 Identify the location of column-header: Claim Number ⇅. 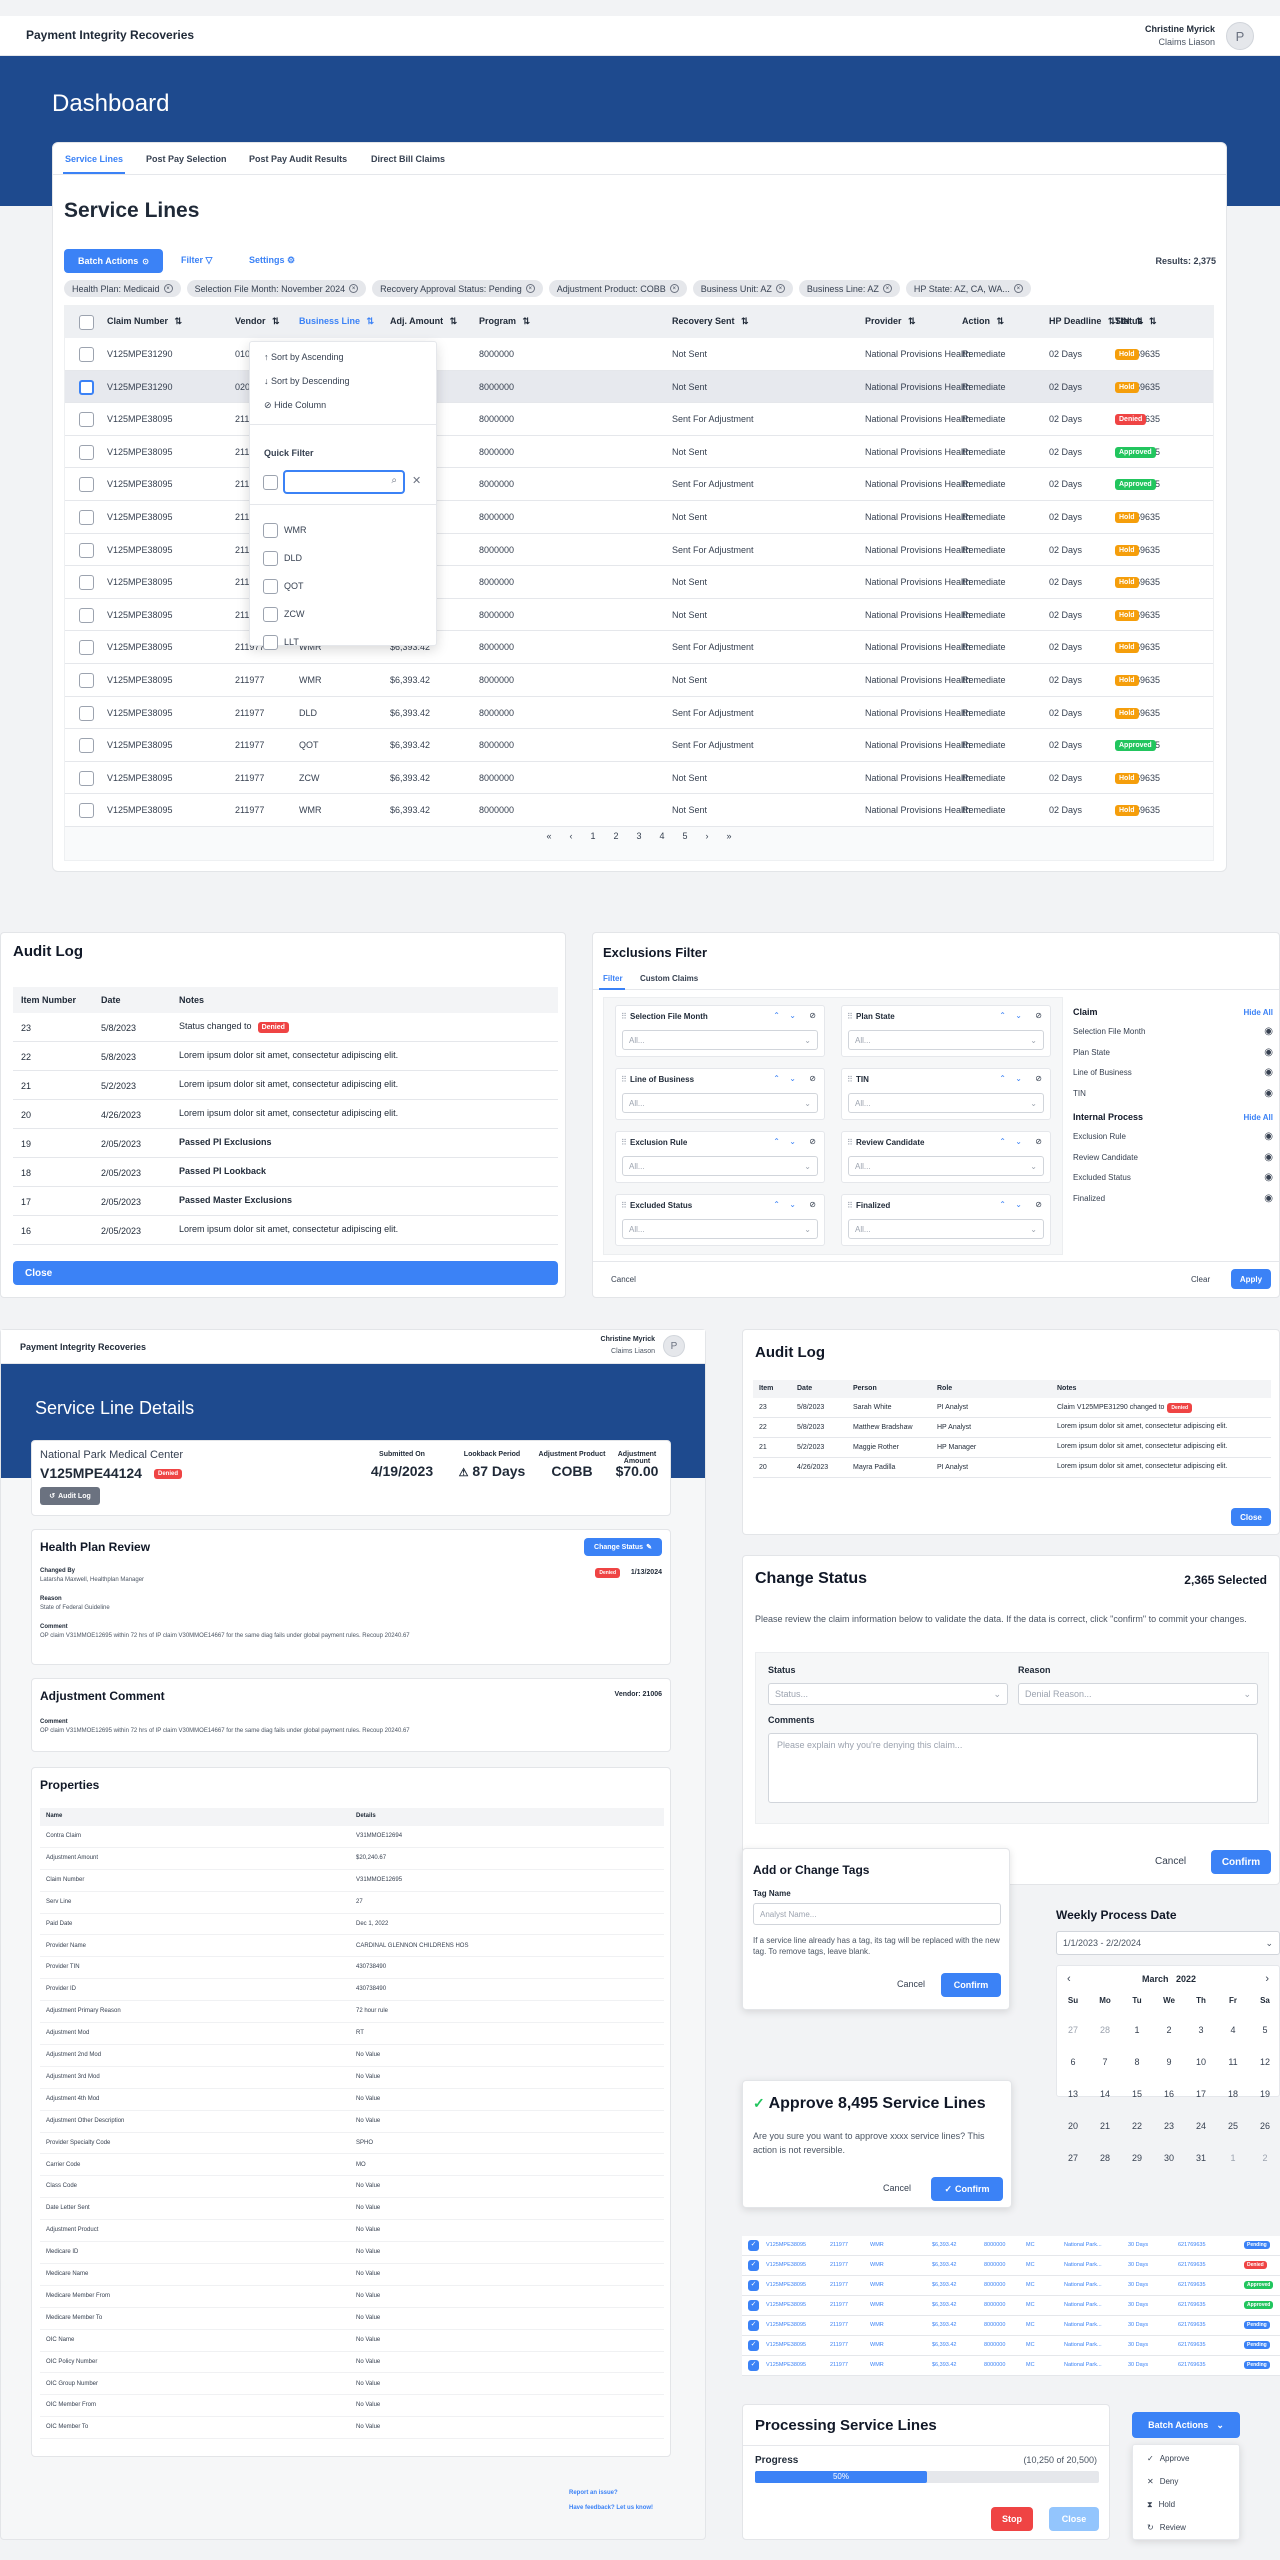
(144, 321).